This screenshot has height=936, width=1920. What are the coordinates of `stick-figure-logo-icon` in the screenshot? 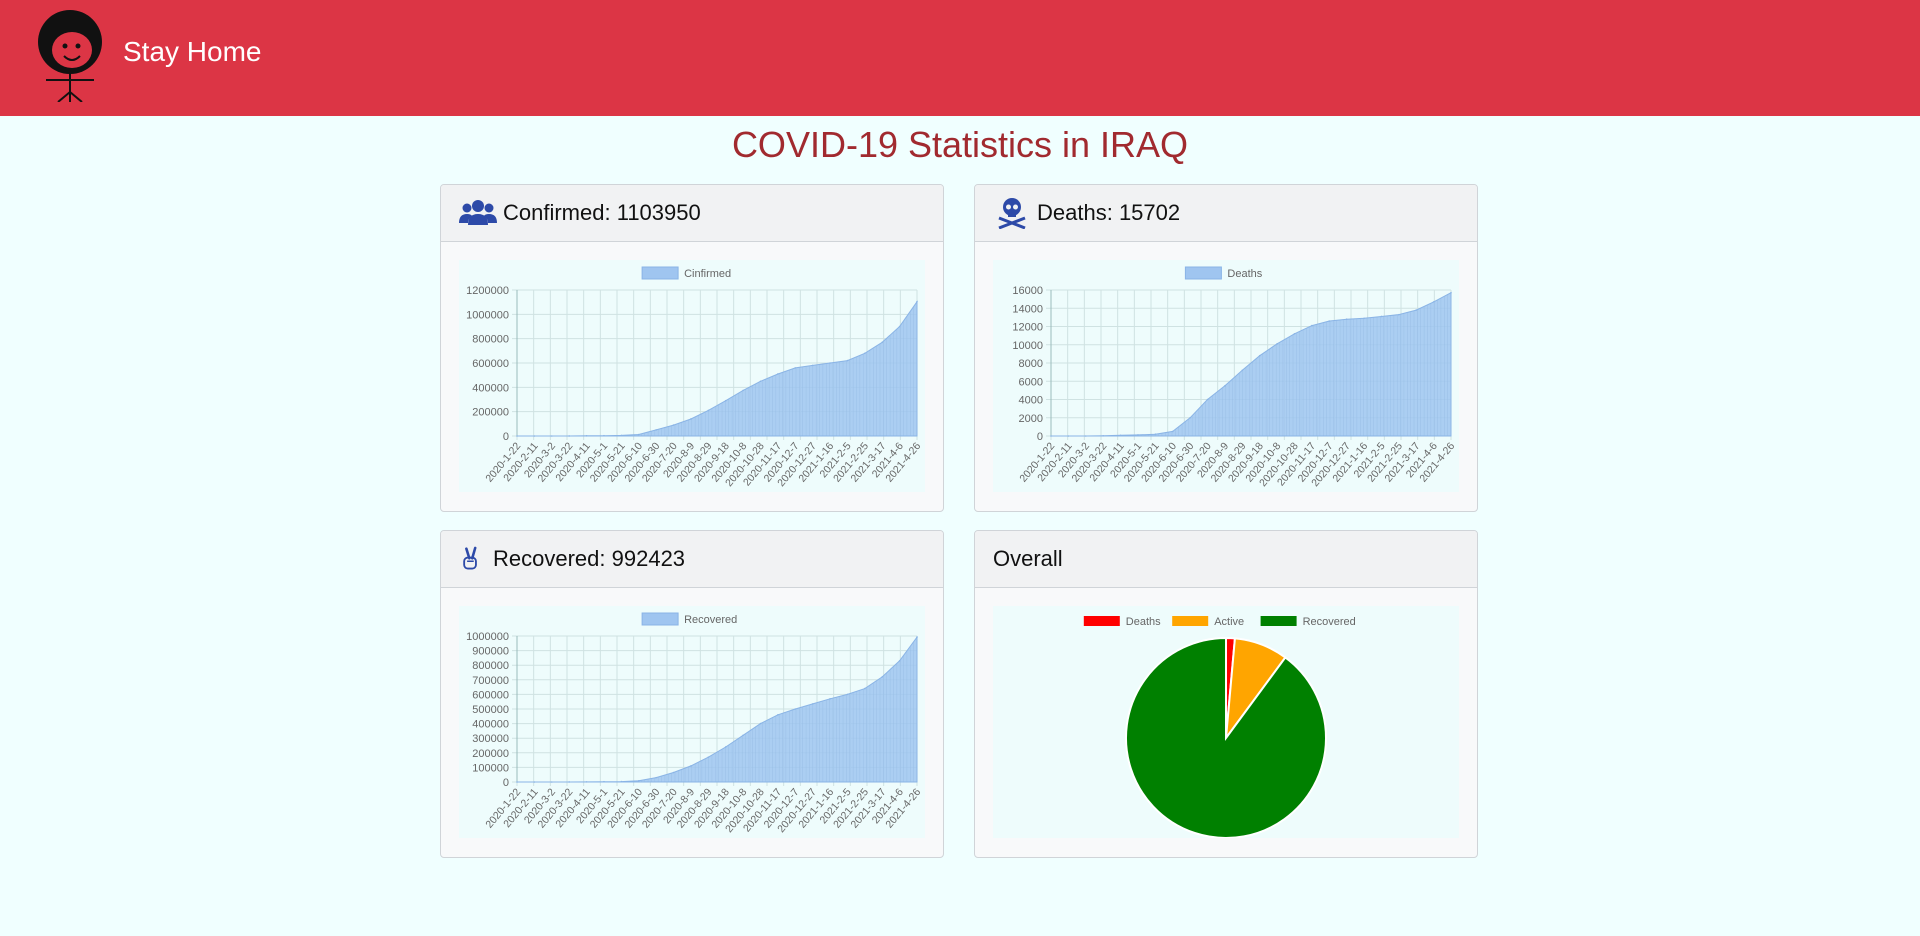 It's located at (70, 54).